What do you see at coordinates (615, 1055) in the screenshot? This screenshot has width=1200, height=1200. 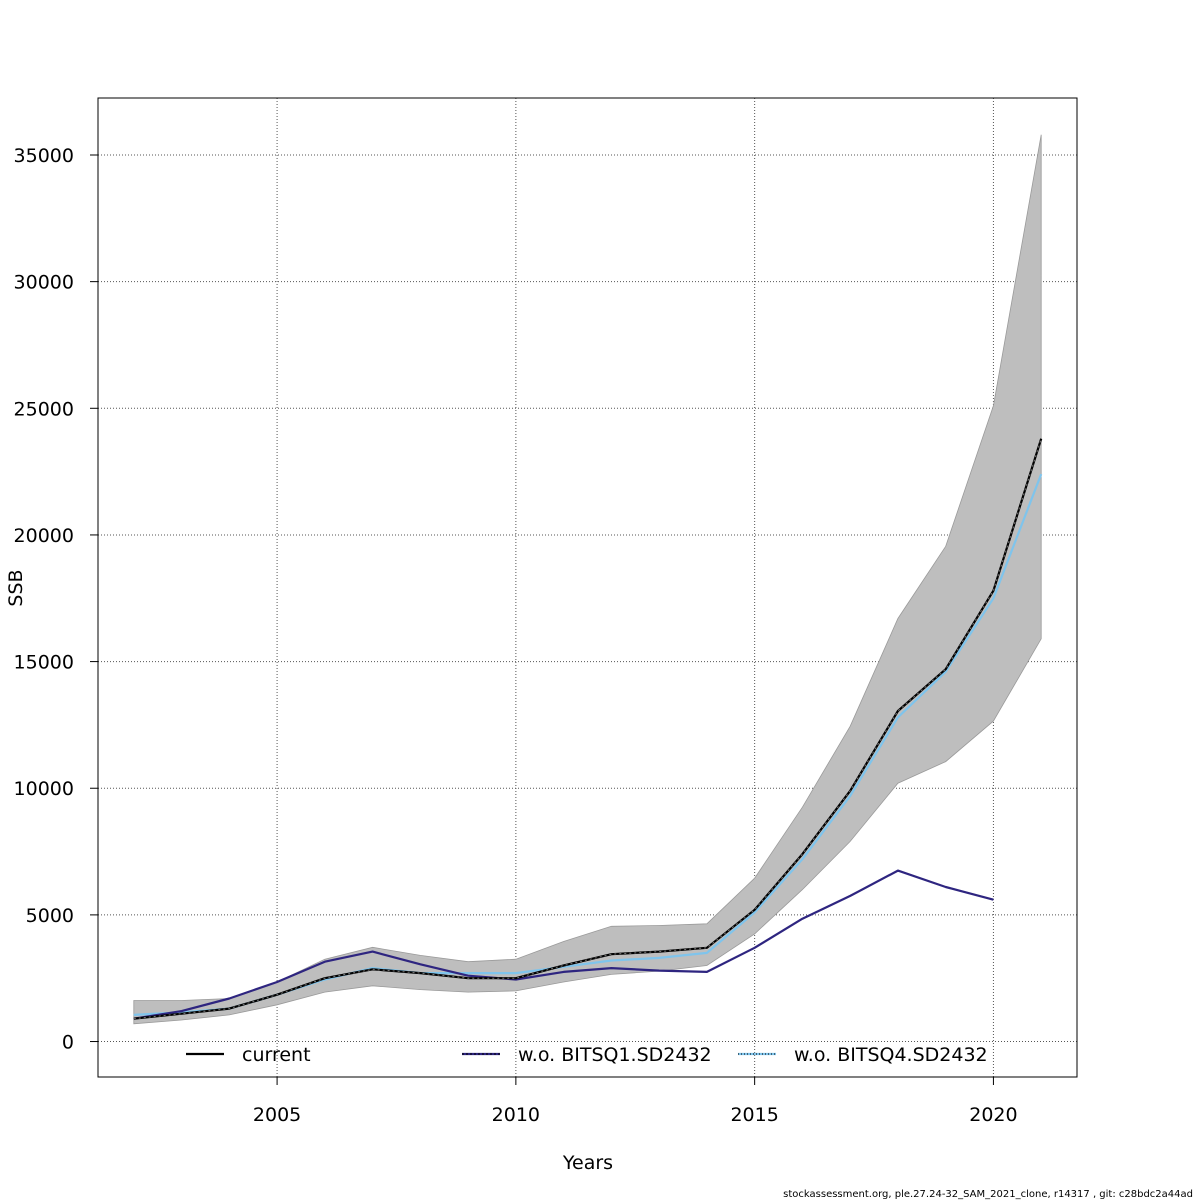 I see `legend-label: w.o. BITSQ1.SD2432` at bounding box center [615, 1055].